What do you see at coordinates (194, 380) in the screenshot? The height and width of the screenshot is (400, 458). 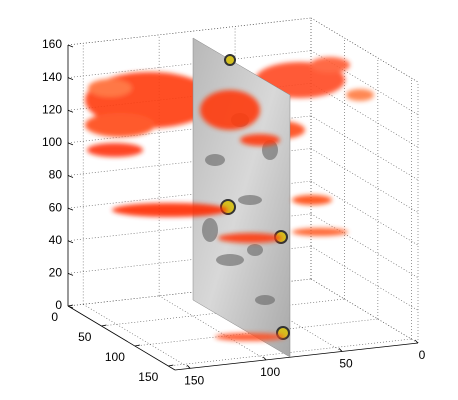 I see `y-tick-label: 150` at bounding box center [194, 380].